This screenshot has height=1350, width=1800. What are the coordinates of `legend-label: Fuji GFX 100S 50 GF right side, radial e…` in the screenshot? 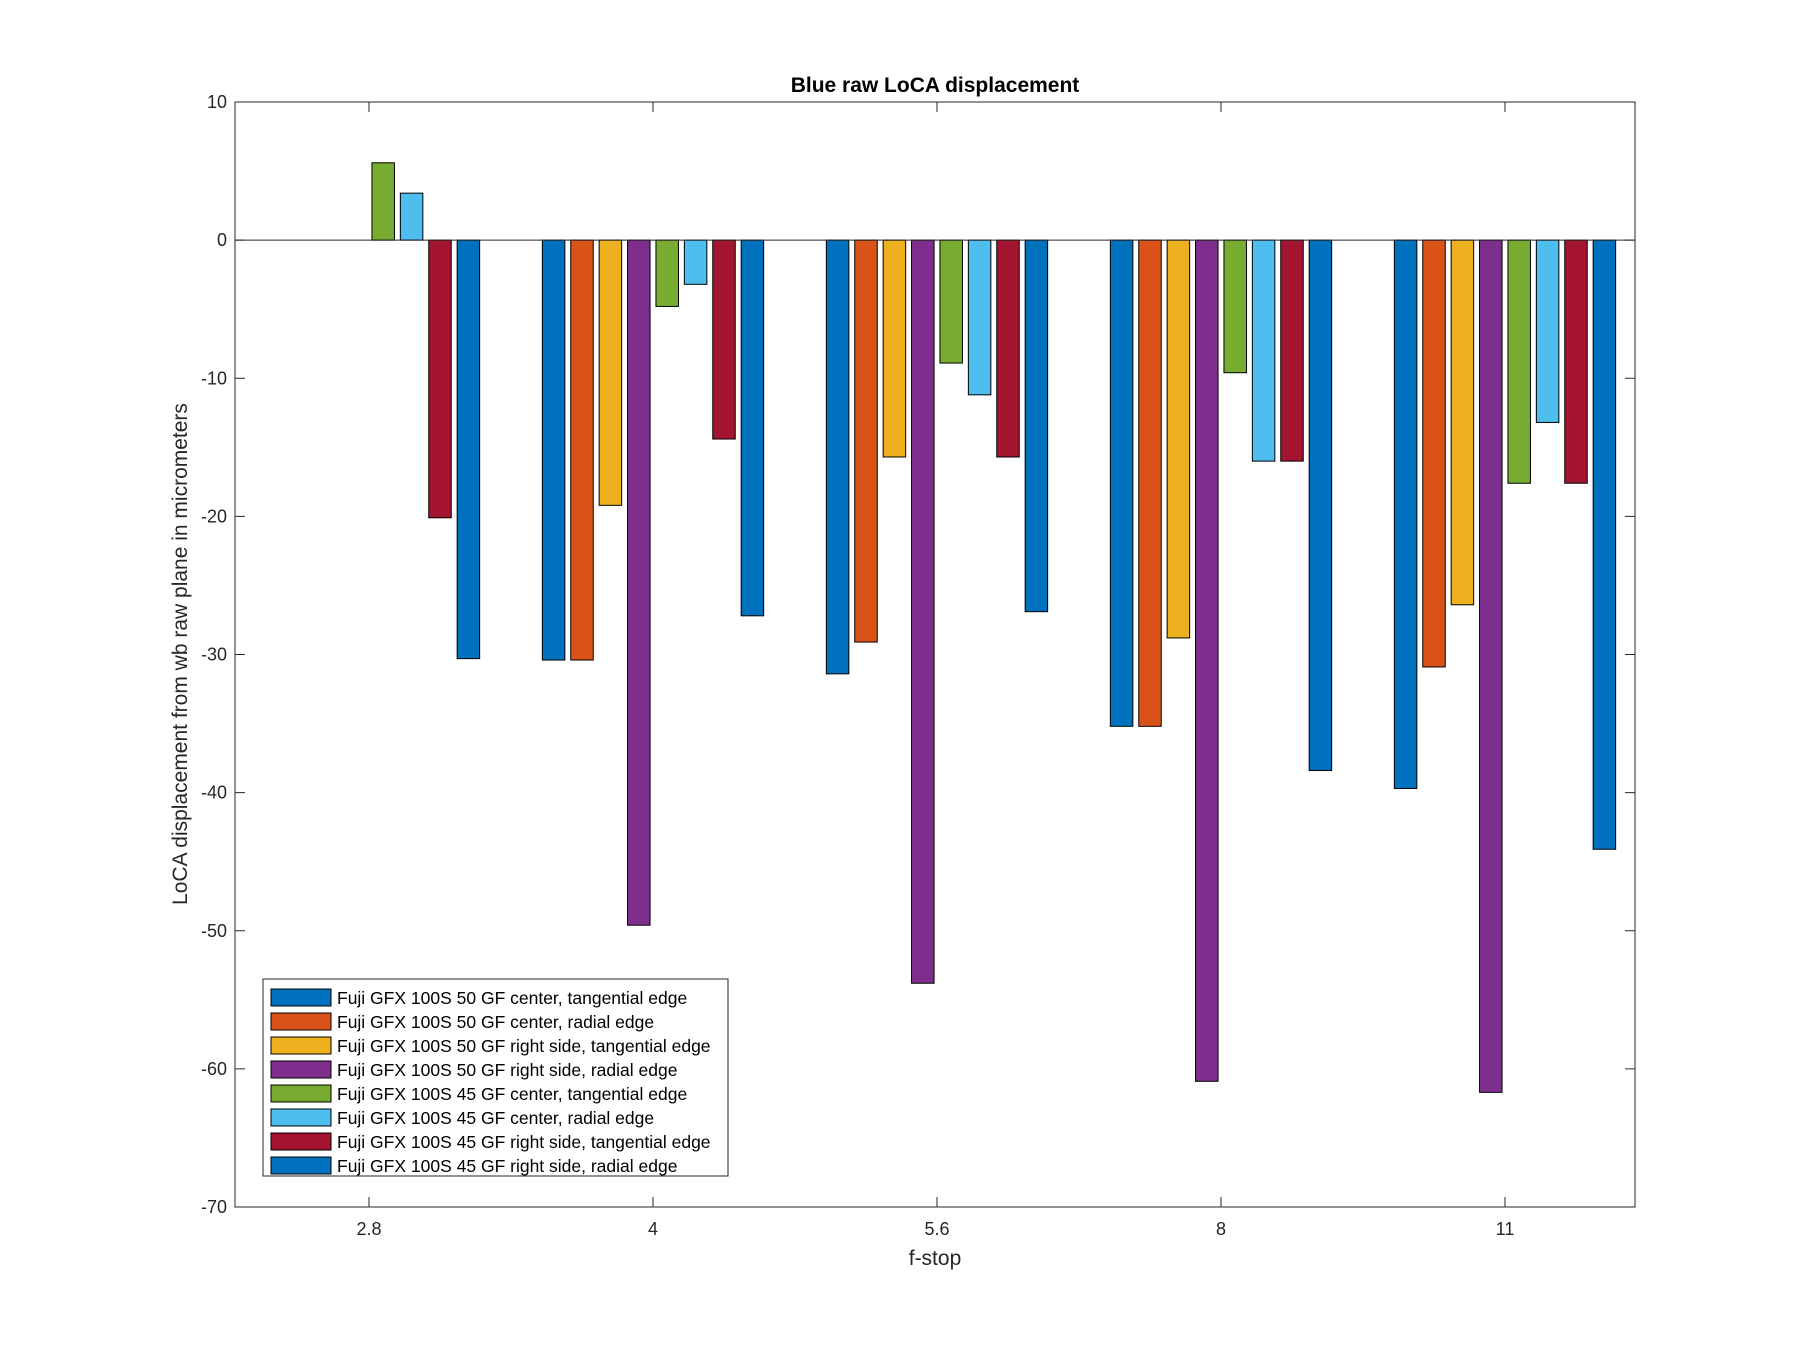 It's located at (507, 1070).